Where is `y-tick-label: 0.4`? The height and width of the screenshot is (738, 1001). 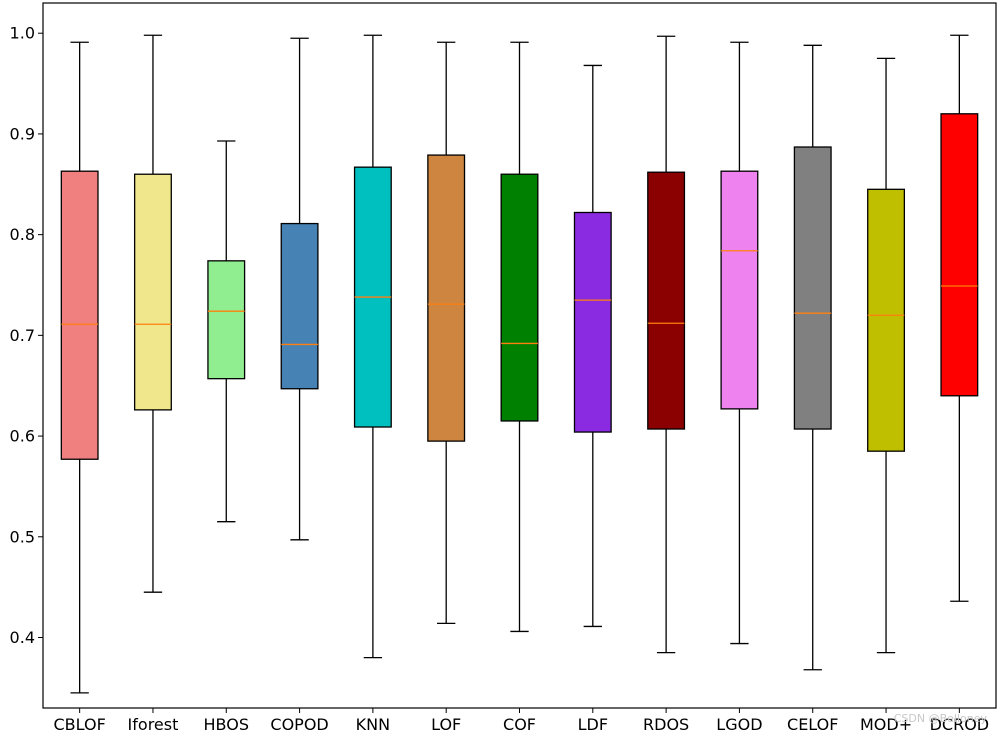
y-tick-label: 0.4 is located at coordinates (22, 637).